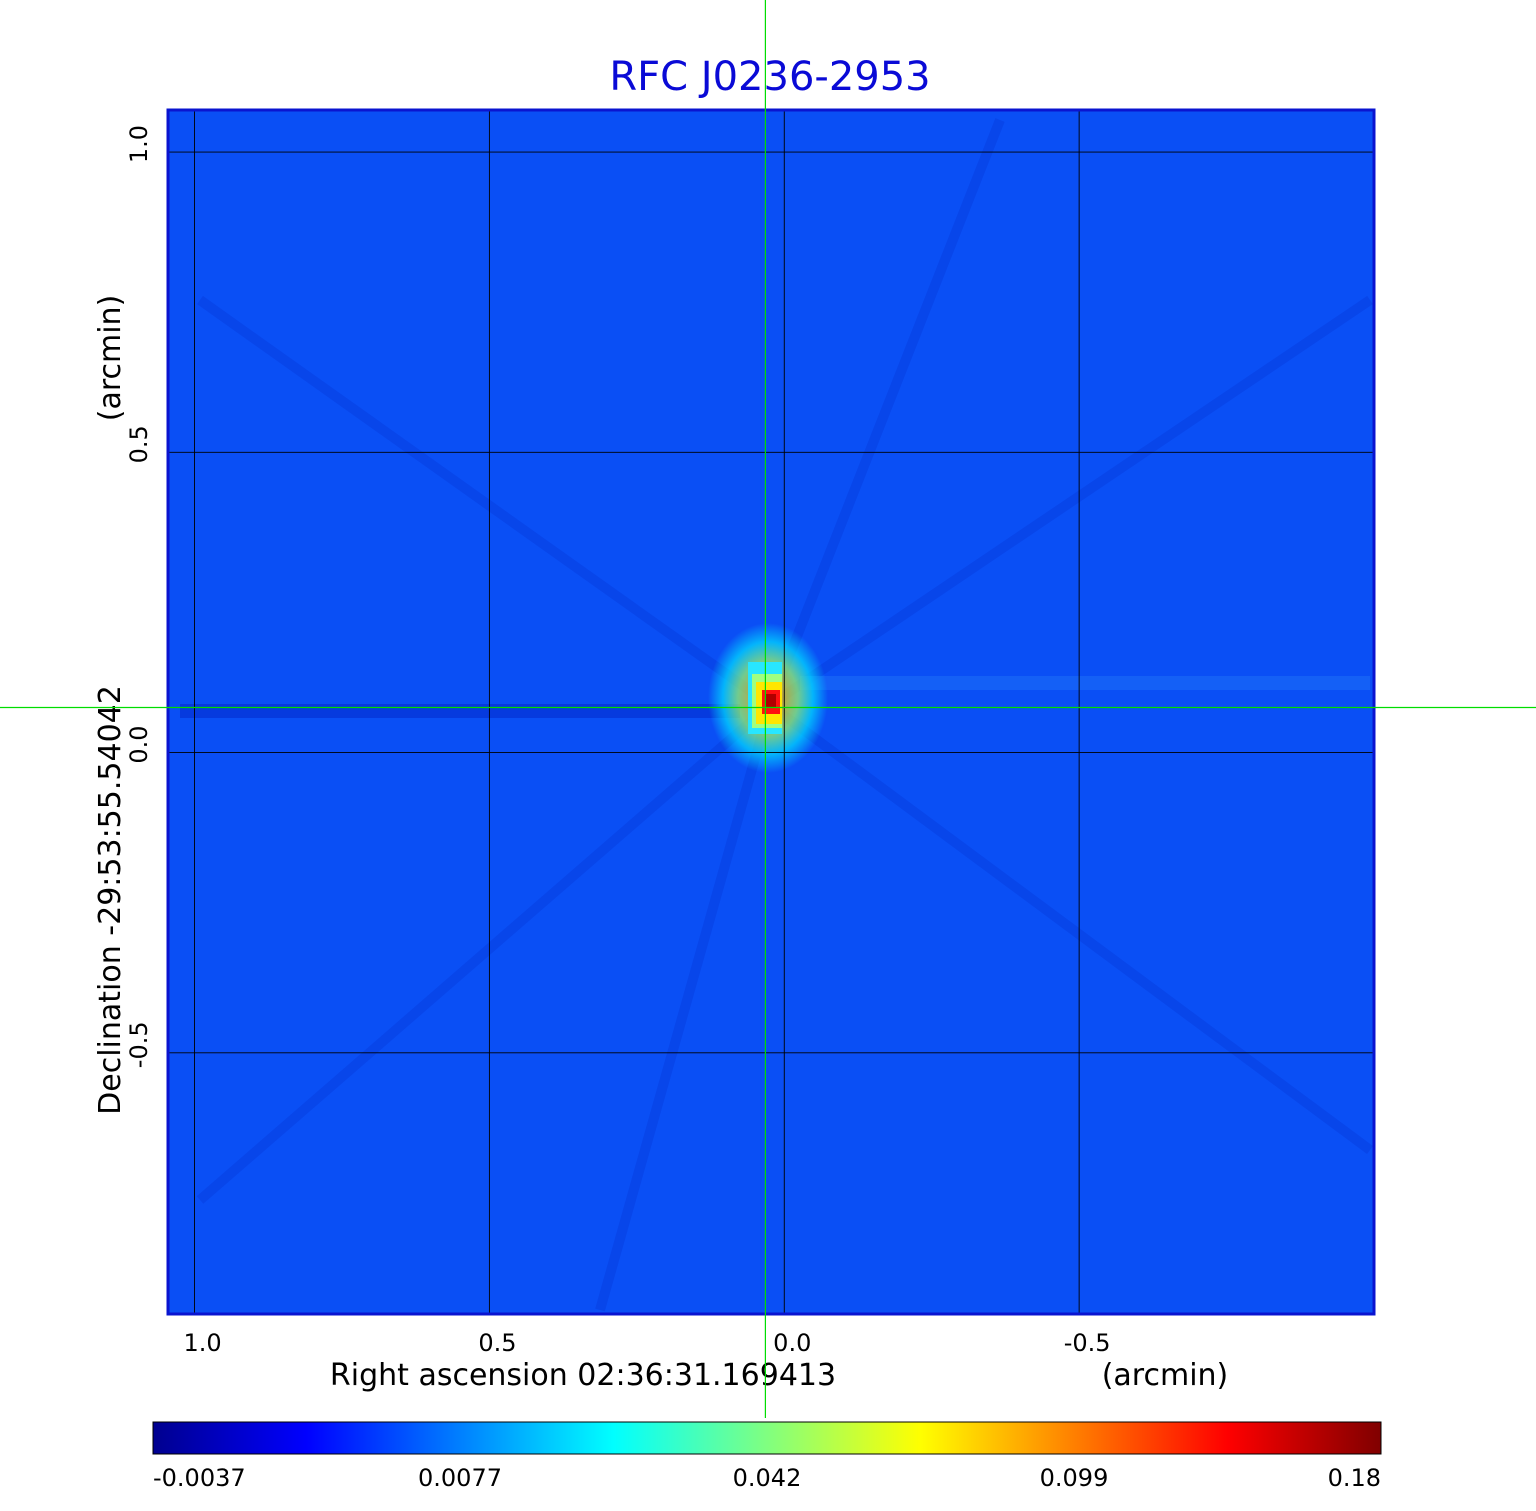  I want to click on colorbar: -0.0037 0.0077 0.042 0.099 0.18, so click(767, 1456).